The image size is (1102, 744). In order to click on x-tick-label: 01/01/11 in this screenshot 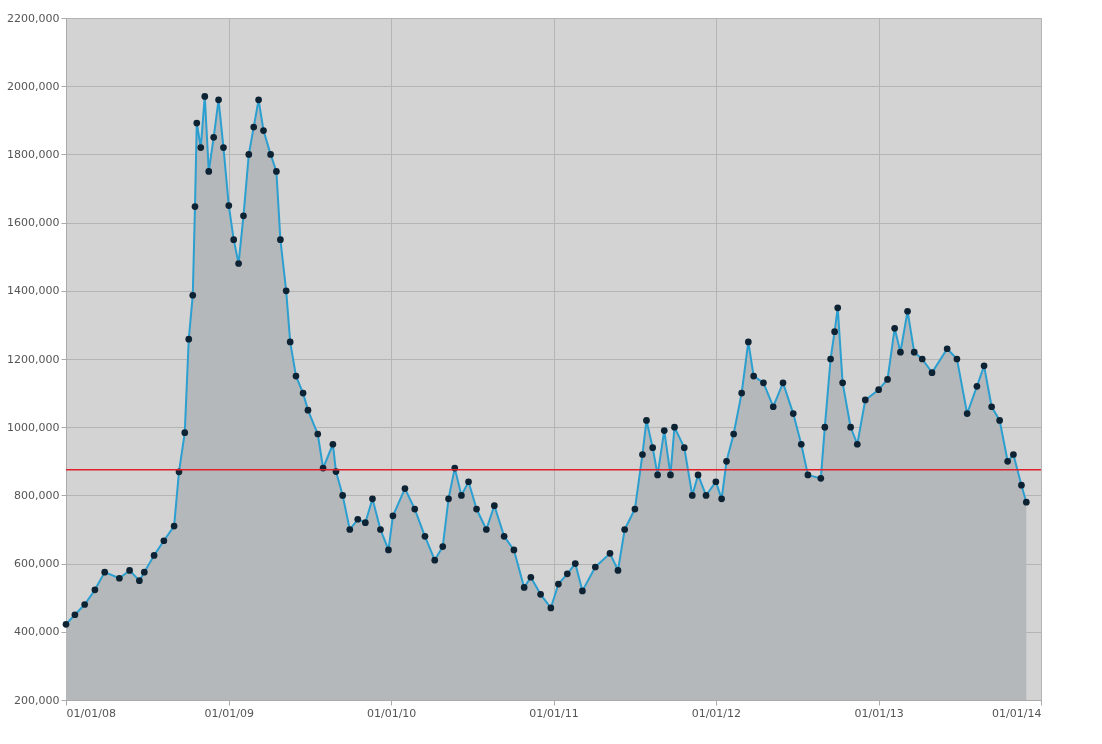, I will do `click(554, 713)`.